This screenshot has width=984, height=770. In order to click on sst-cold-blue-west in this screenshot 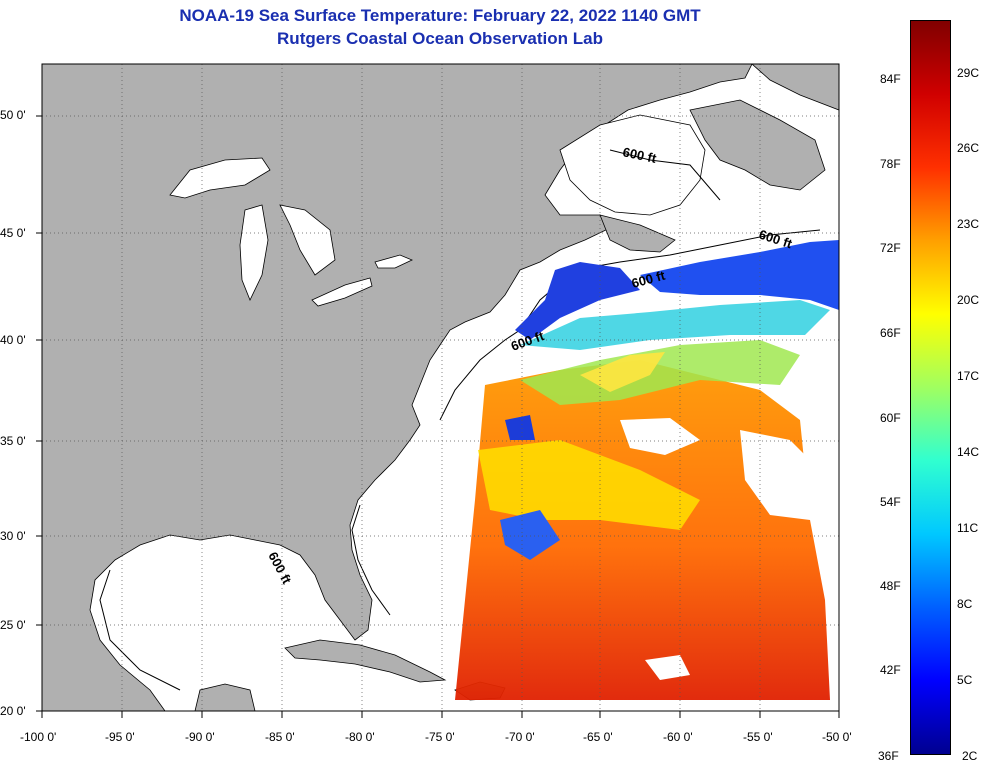, I will do `click(577, 301)`.